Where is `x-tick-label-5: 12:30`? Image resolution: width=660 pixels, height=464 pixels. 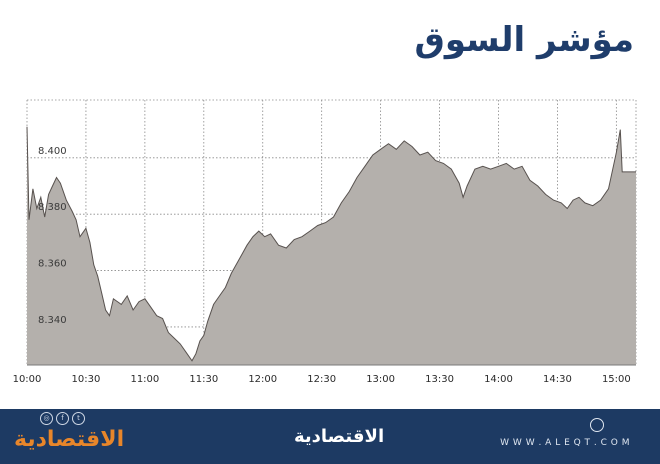 x-tick-label-5: 12:30 is located at coordinates (321, 379).